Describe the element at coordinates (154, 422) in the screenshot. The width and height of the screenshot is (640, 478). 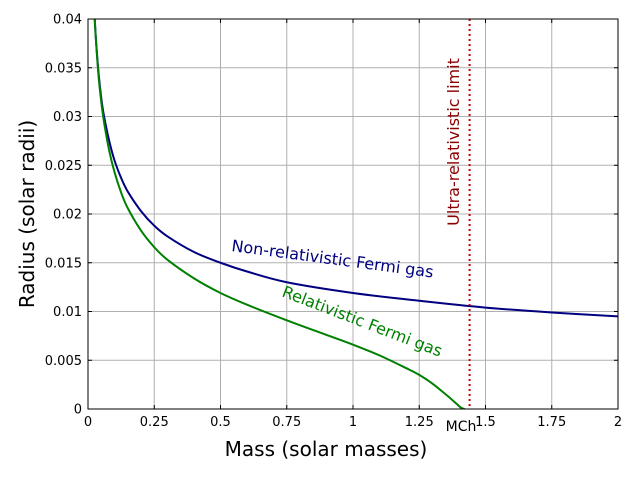
I see `x-tick-label: 0.25` at that location.